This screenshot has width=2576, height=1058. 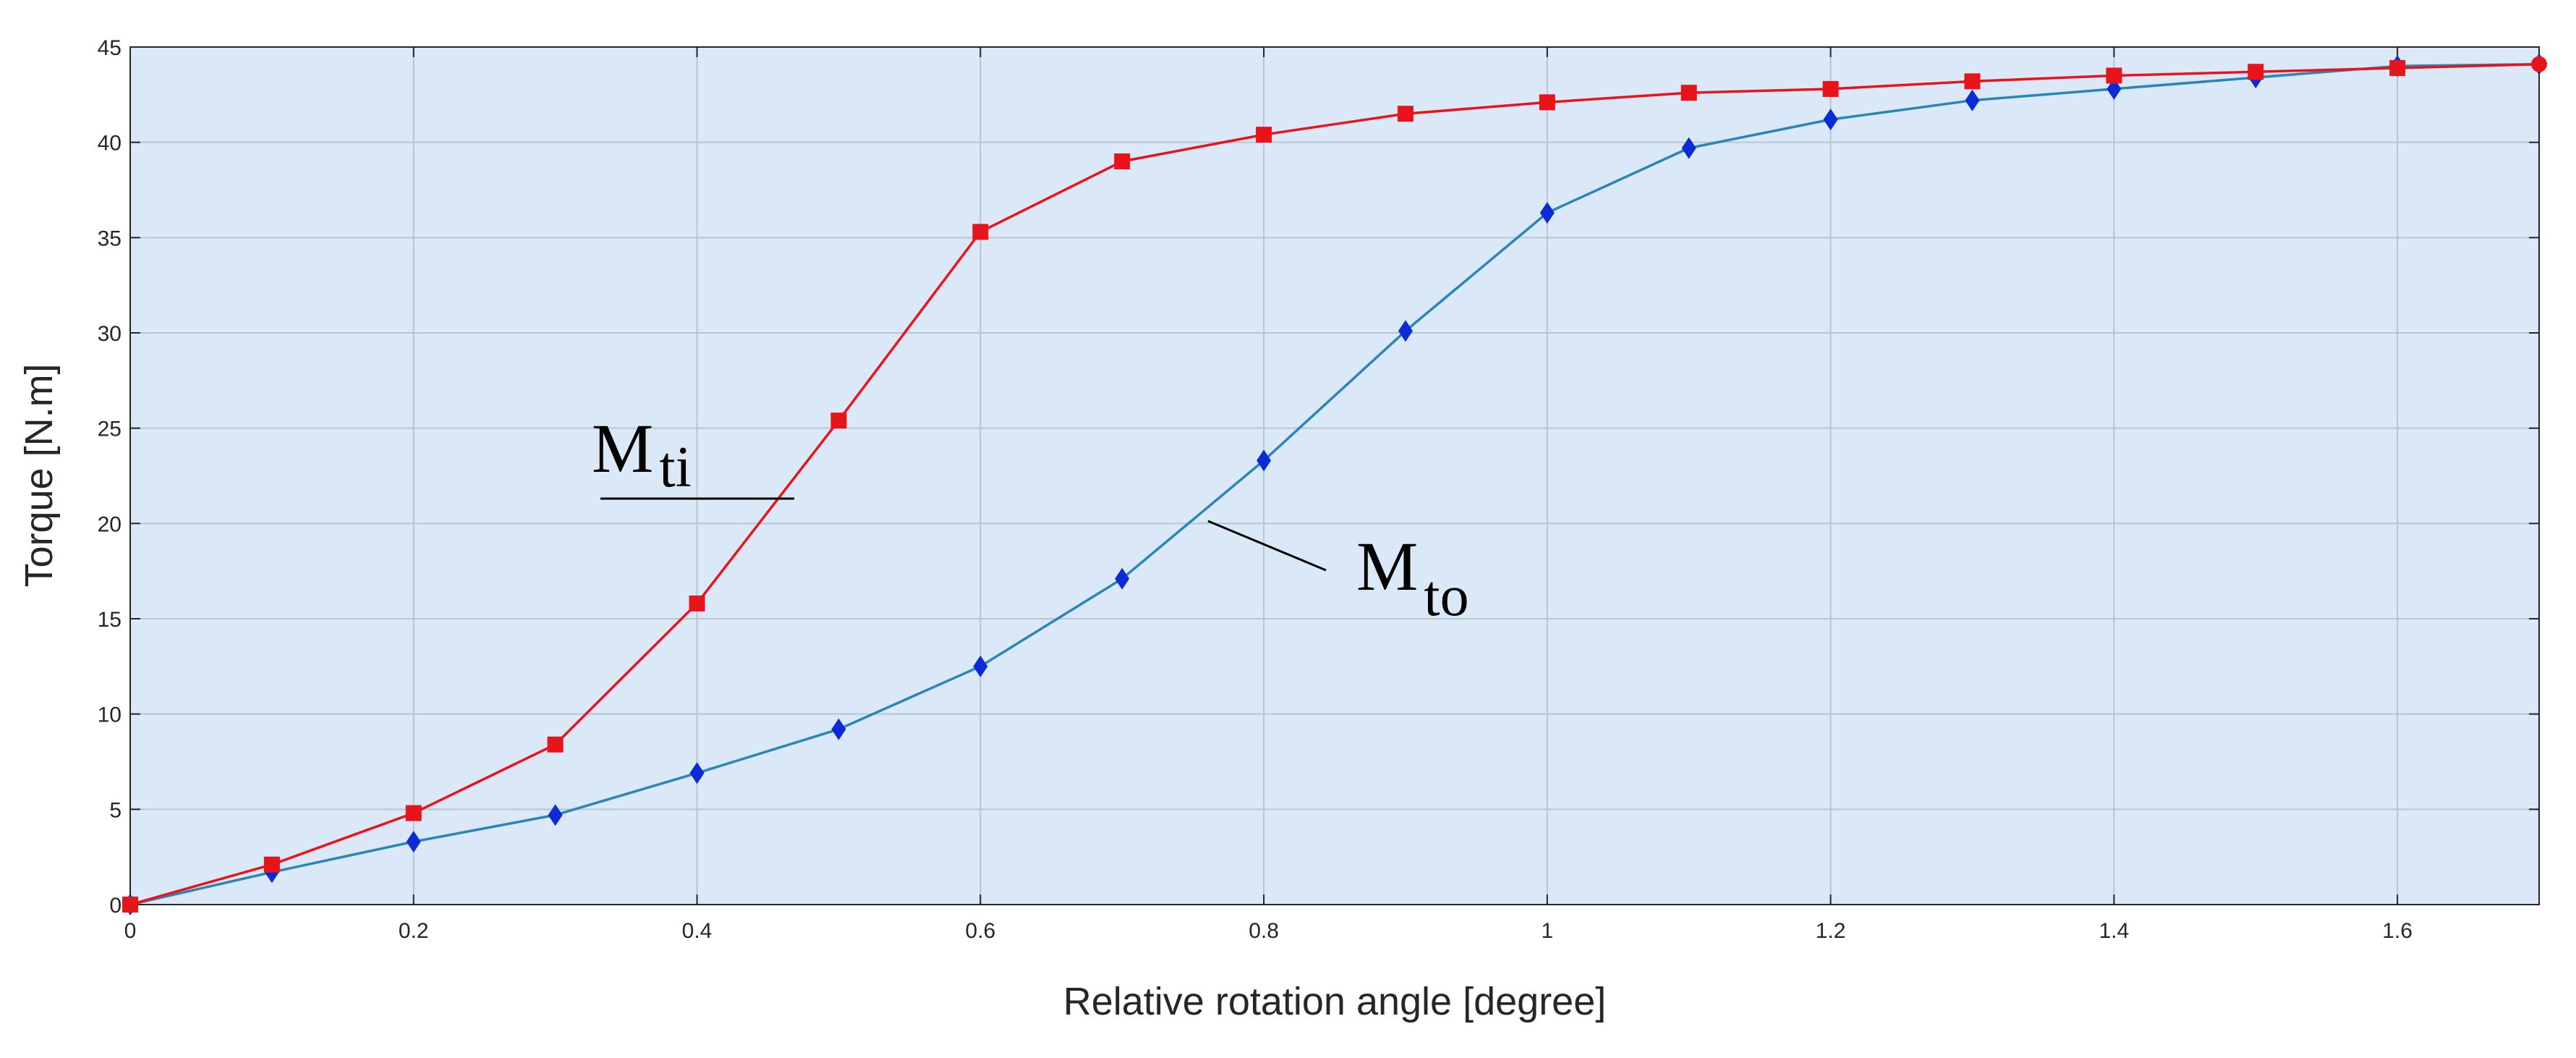 I want to click on y-tick-label: 40, so click(x=110, y=144).